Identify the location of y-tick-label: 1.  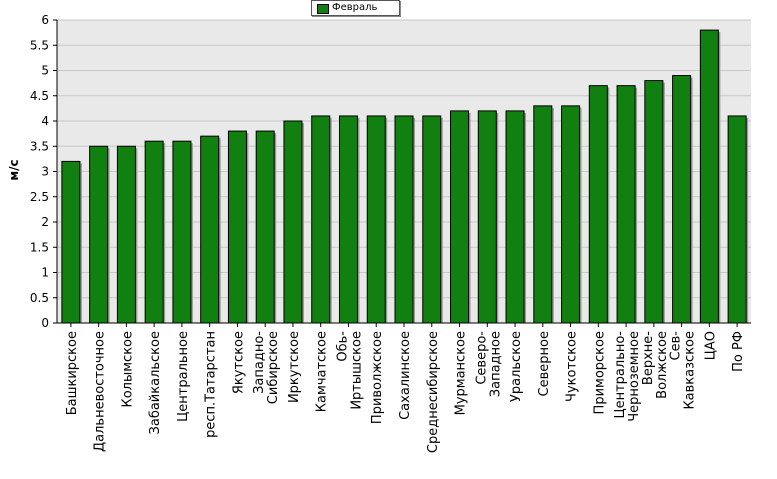
(45, 273).